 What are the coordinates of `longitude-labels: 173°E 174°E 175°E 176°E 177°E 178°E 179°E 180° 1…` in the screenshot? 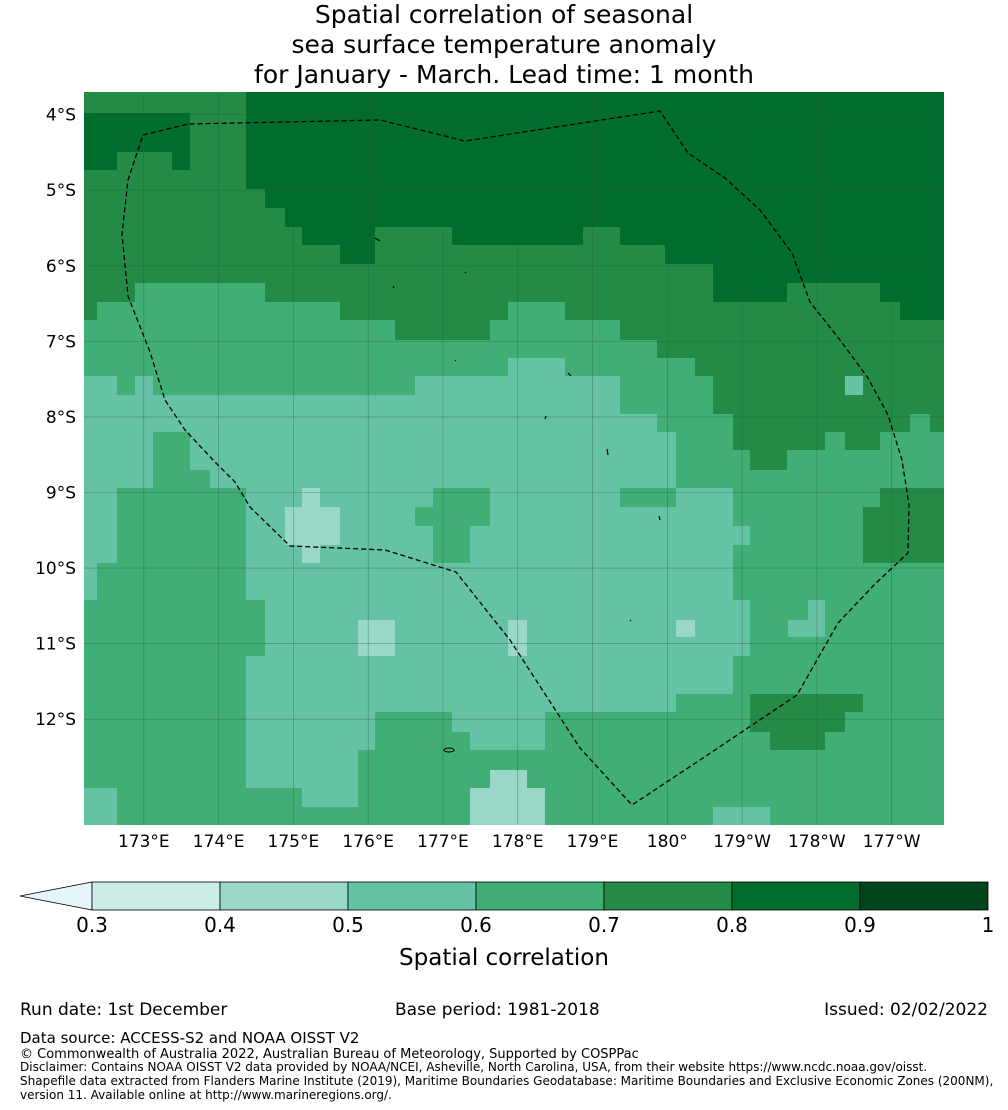 It's located at (519, 842).